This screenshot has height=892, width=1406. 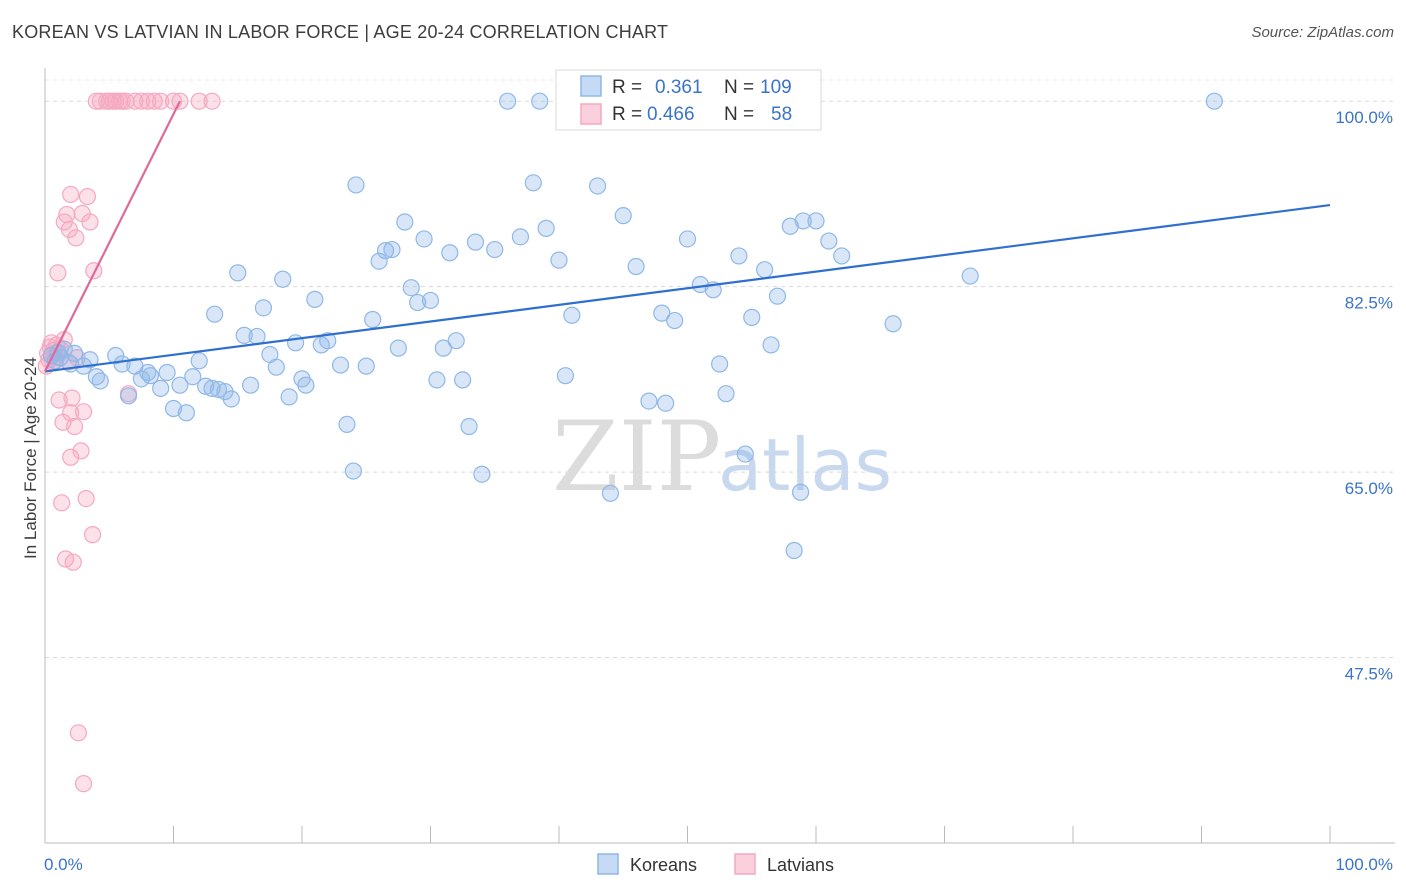 I want to click on stats-box: R = 0.361 N = 109 R = 0.466 N = 58, so click(x=688, y=100).